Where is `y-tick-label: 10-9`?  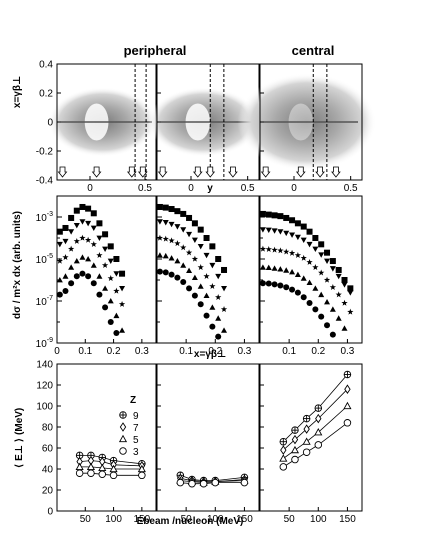
y-tick-label: 10-9 is located at coordinates (44, 343).